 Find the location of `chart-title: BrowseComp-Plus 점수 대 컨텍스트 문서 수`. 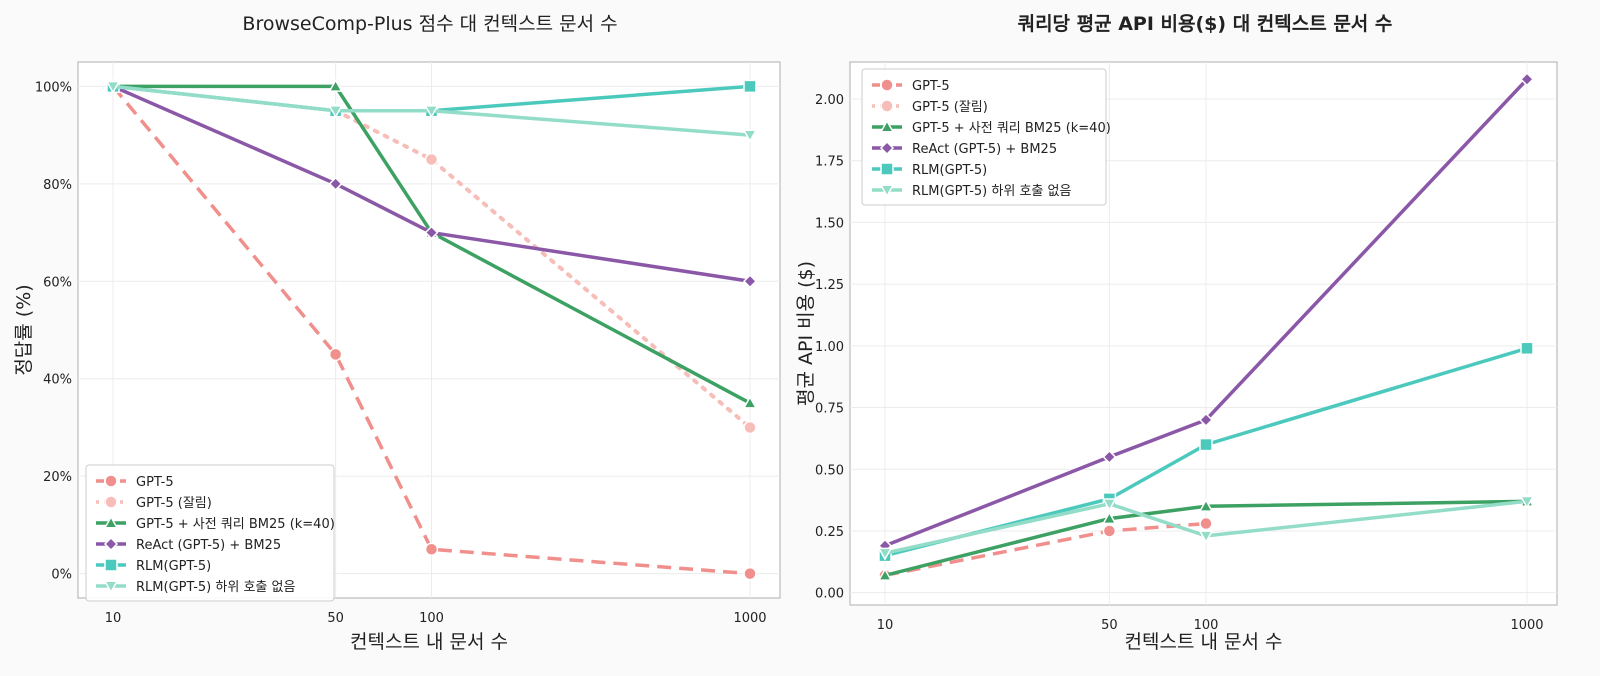

chart-title: BrowseComp-Plus 점수 대 컨텍스트 문서 수 is located at coordinates (429, 24).